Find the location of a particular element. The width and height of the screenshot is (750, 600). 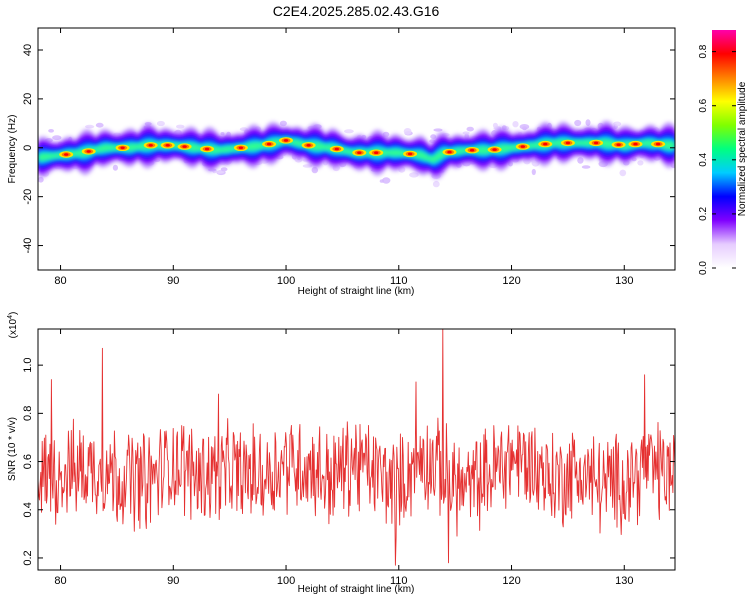

colorbar-label: Normalized spectral amplitude is located at coordinates (742, 148).